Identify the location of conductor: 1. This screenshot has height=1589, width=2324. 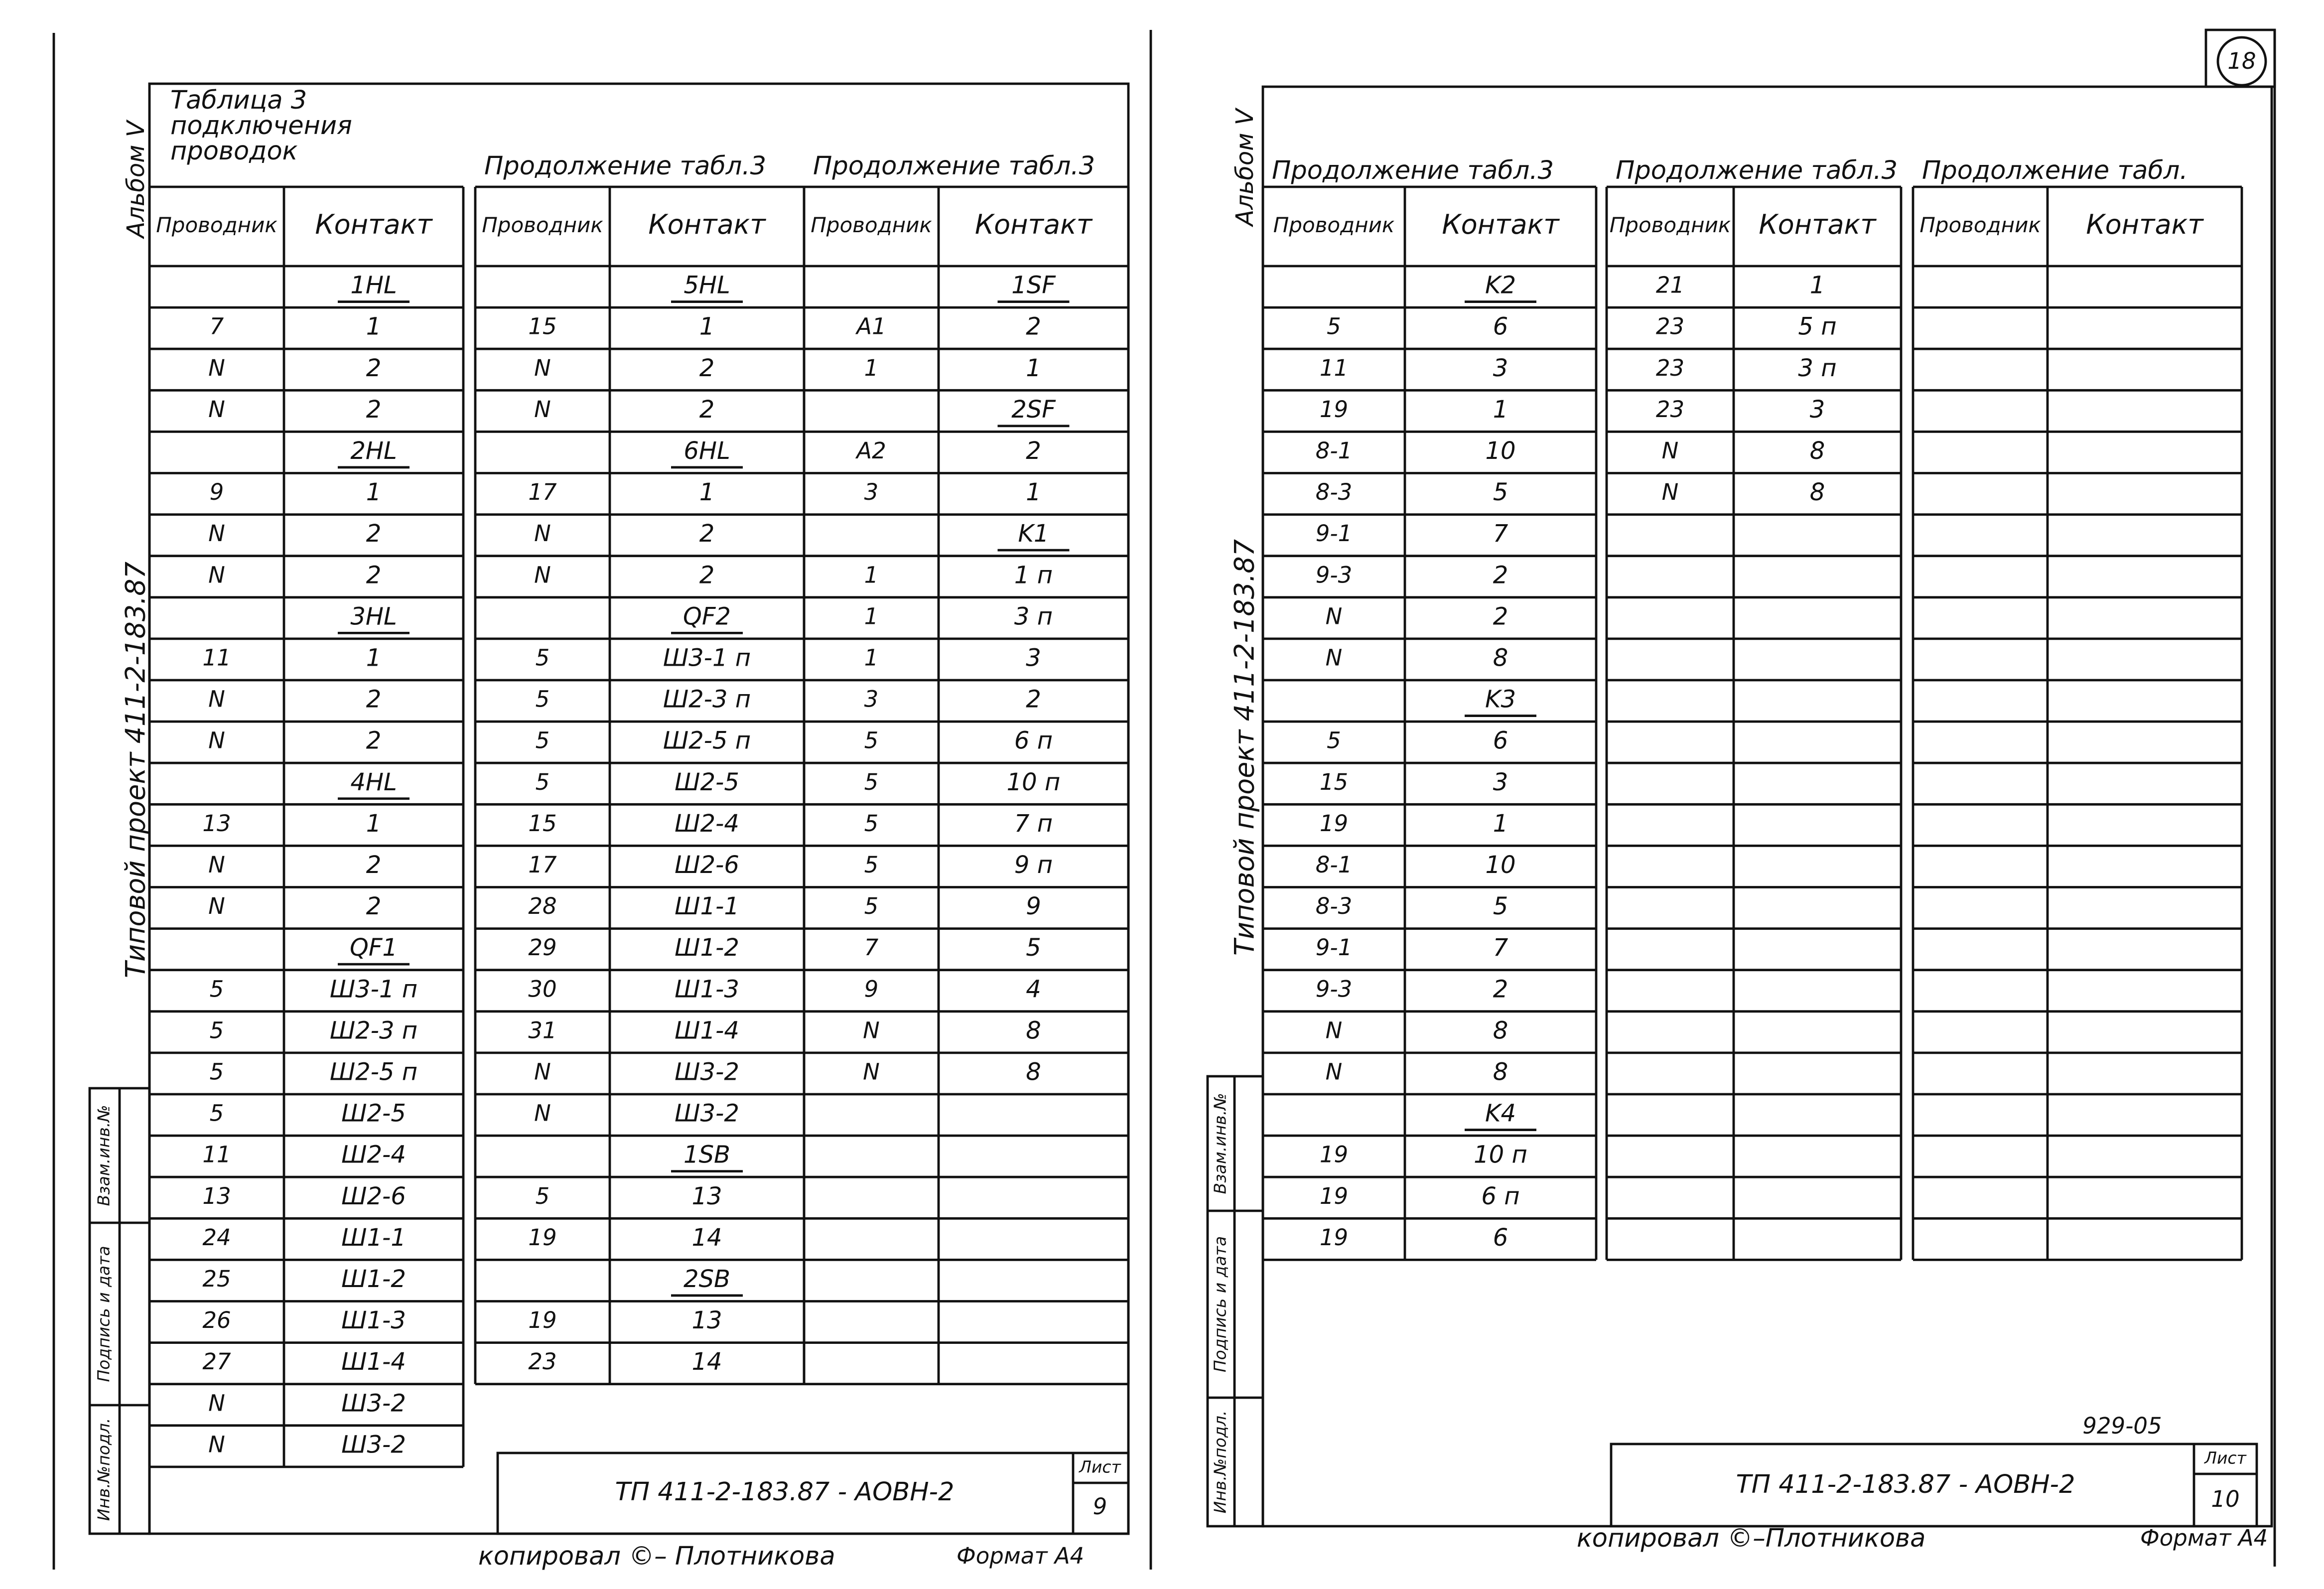
(871, 368).